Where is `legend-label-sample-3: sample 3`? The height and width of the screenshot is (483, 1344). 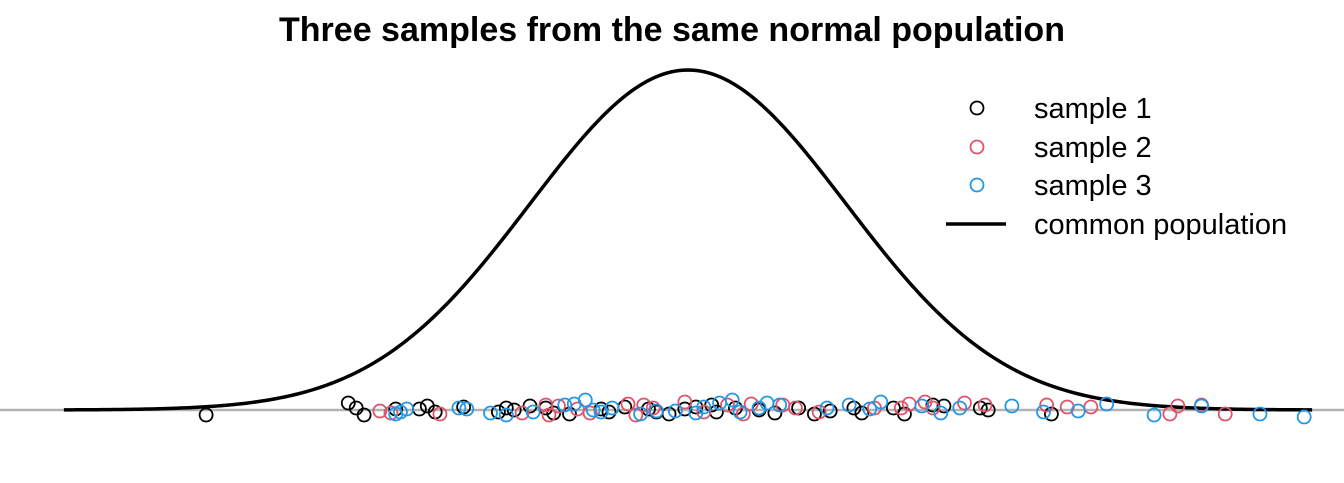
legend-label-sample-3: sample 3 is located at coordinates (1093, 186).